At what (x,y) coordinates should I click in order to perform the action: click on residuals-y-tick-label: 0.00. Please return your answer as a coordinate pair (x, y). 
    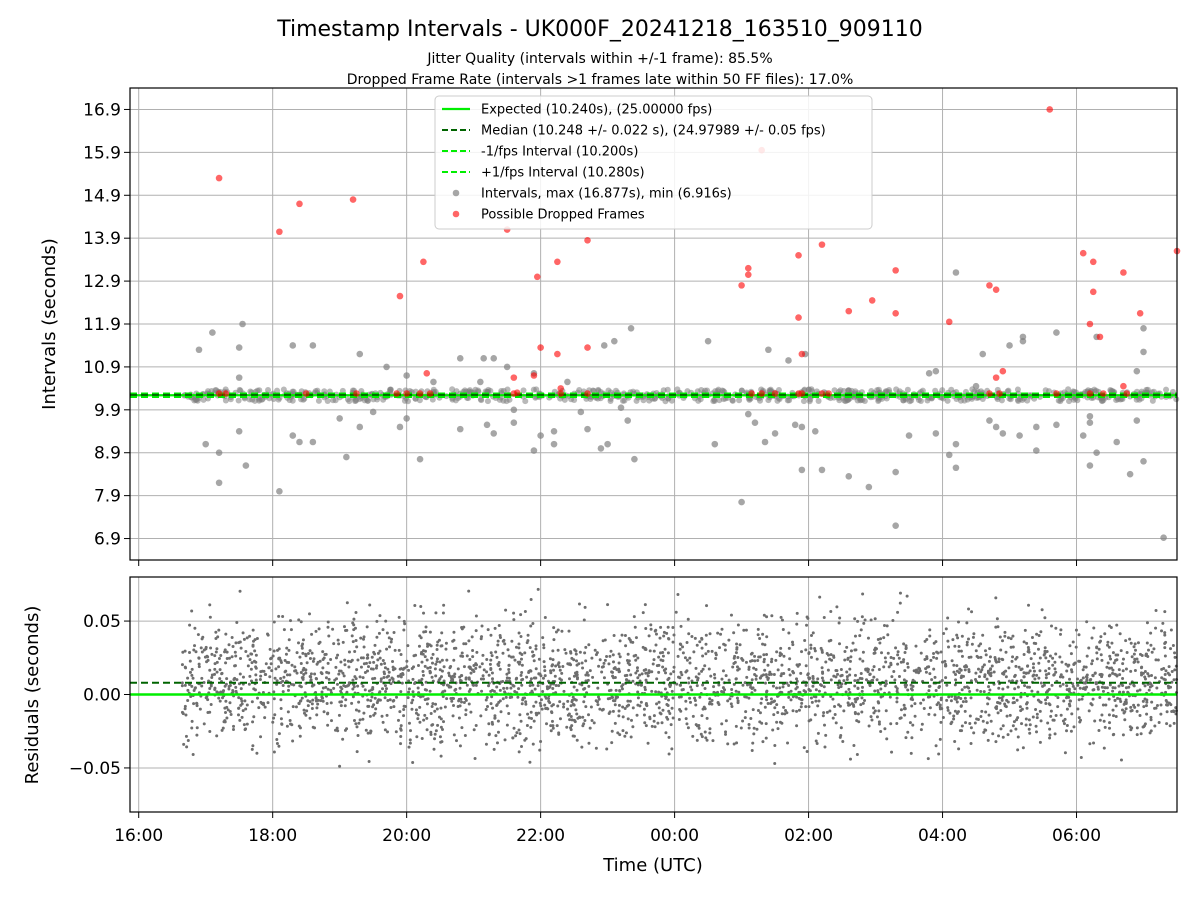
    Looking at the image, I should click on (102, 696).